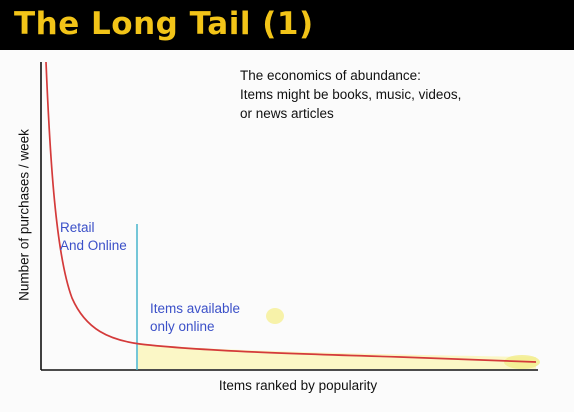 This screenshot has height=412, width=574. Describe the element at coordinates (337, 356) in the screenshot. I see `long-tail-area` at that location.